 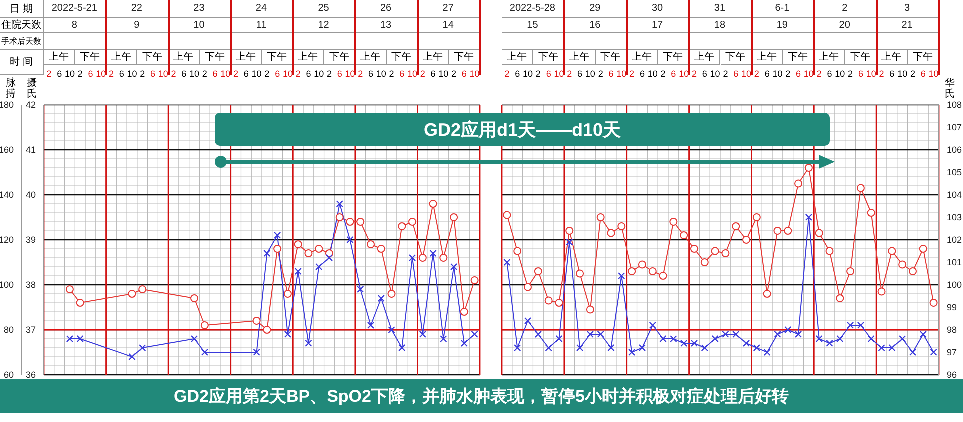 What do you see at coordinates (31, 330) in the screenshot?
I see `y-tick-label: 37` at bounding box center [31, 330].